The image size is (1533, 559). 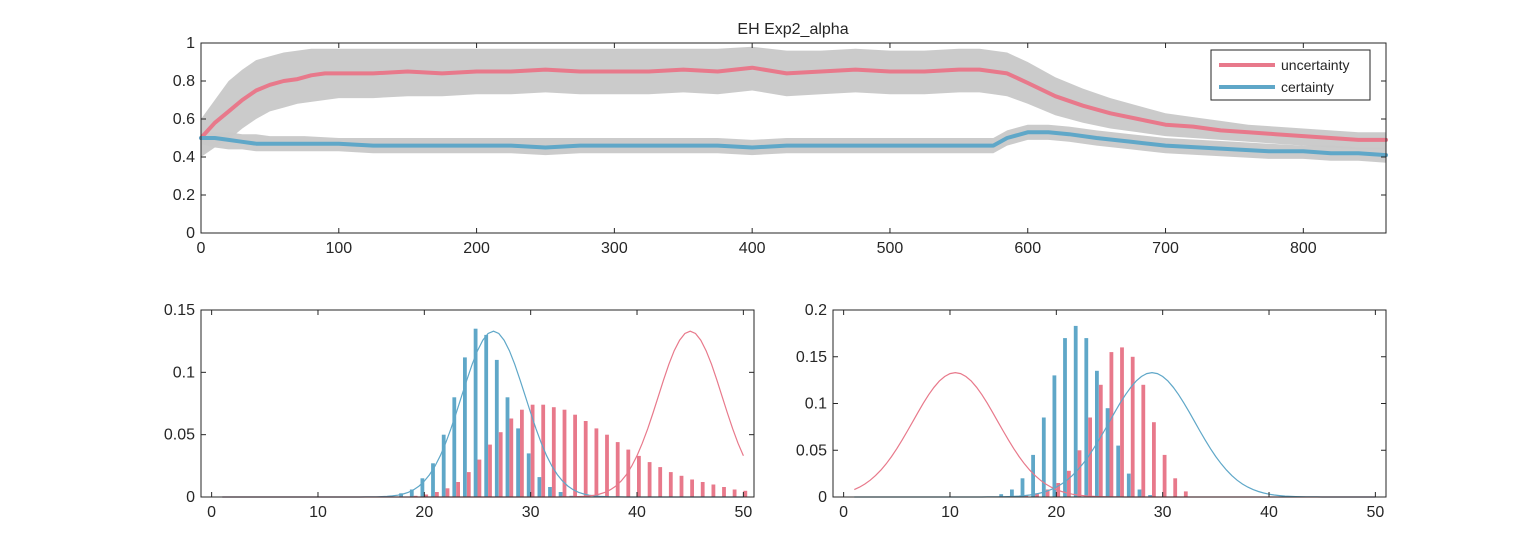 I want to click on legend-box, so click(x=1290, y=75).